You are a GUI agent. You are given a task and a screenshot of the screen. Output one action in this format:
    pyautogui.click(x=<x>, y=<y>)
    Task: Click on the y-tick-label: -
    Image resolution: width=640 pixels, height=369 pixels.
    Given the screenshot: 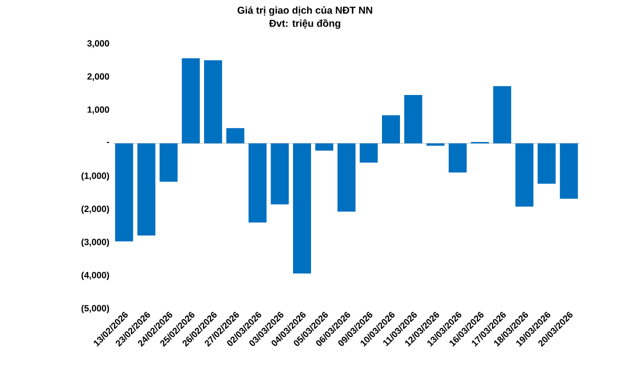 What is the action you would take?
    pyautogui.click(x=108, y=143)
    